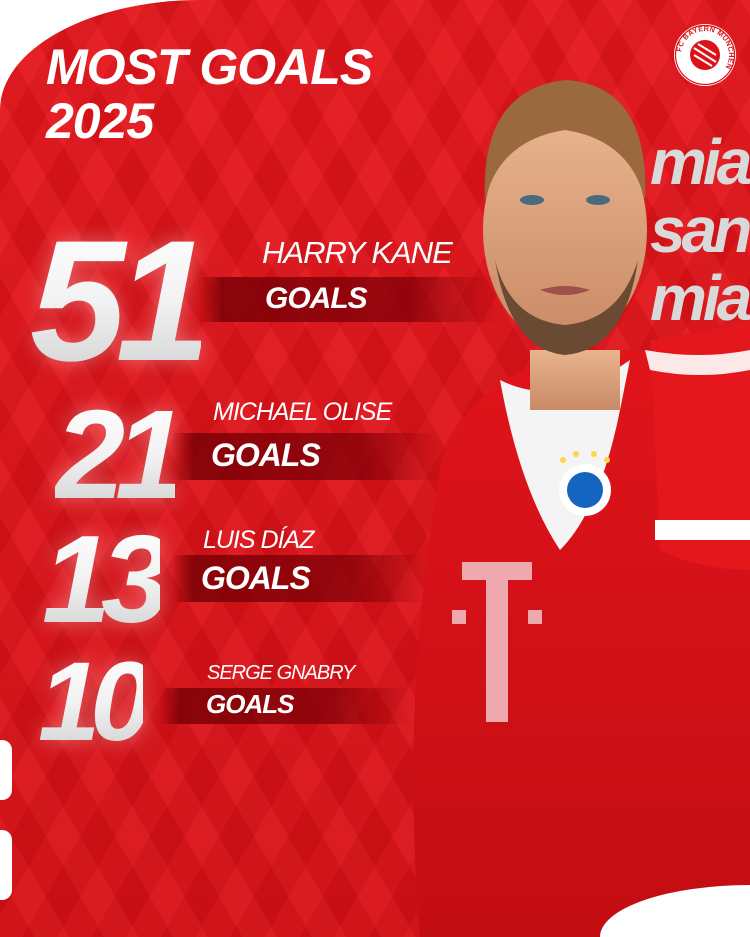  Describe the element at coordinates (209, 67) in the screenshot. I see `title-line: MOST GOALS` at that location.